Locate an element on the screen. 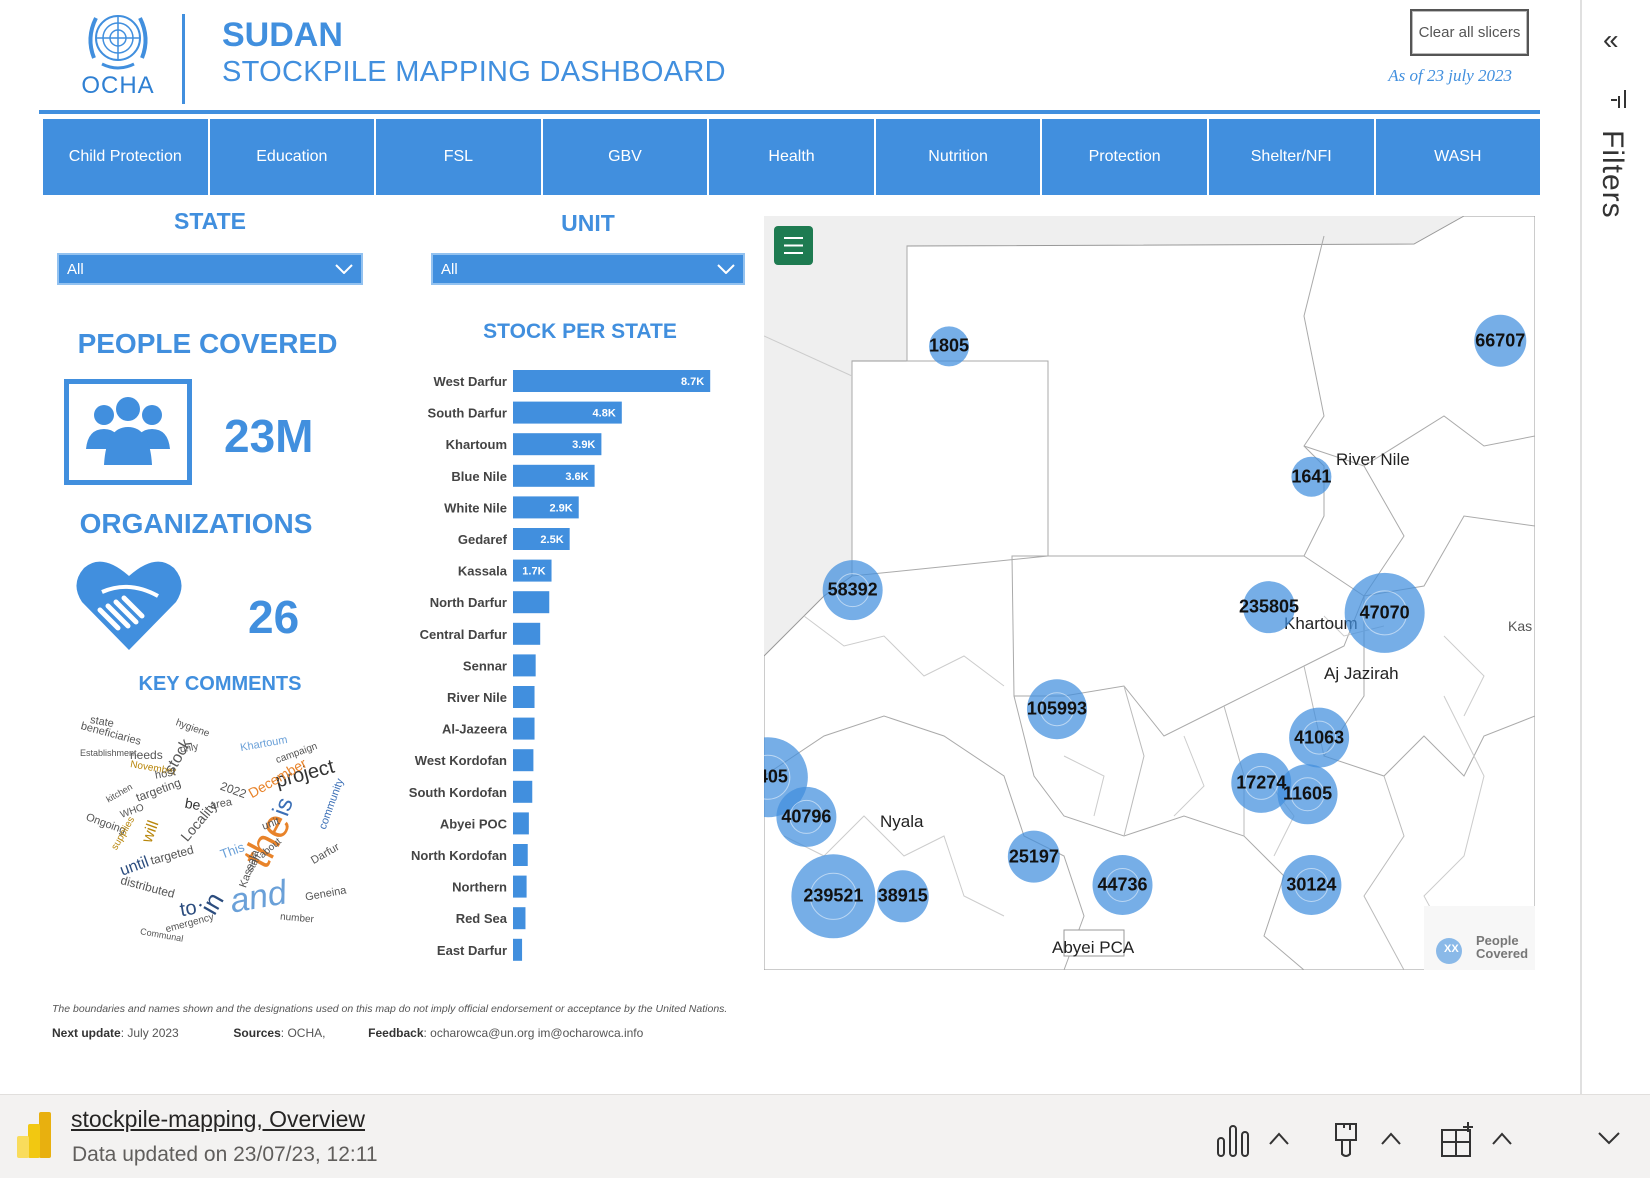 This screenshot has height=1178, width=1650. bar-category-label: Kassala is located at coordinates (483, 571).